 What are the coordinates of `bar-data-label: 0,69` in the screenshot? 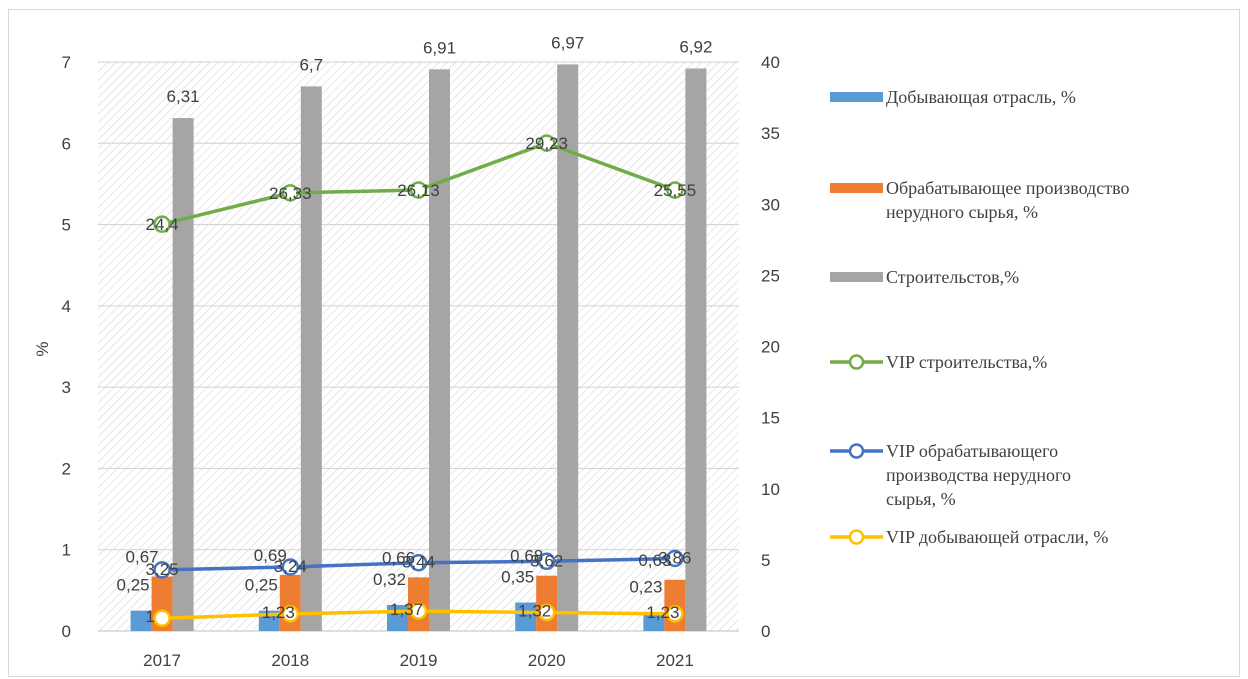 It's located at (270, 555).